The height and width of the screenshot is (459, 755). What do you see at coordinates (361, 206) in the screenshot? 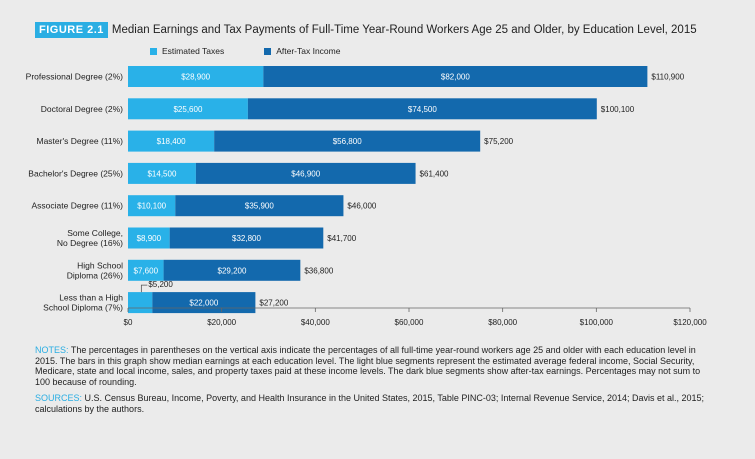
I see `data-label-total: $46,000` at bounding box center [361, 206].